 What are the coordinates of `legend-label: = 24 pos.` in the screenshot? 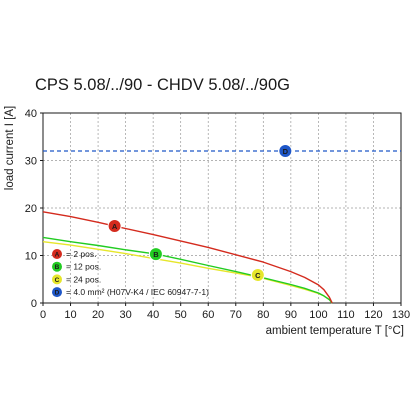 It's located at (83, 279).